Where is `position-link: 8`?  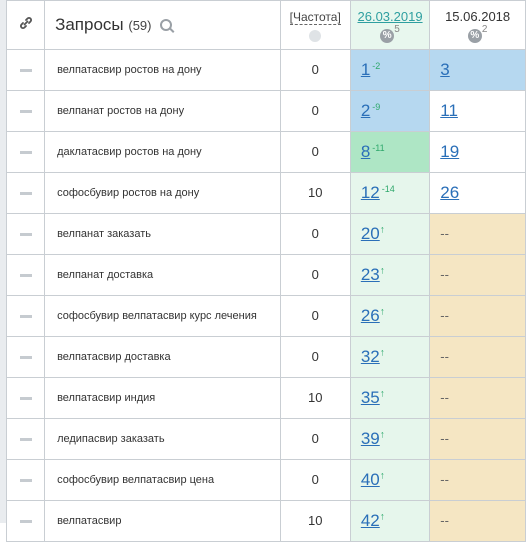 position-link: 8 is located at coordinates (365, 151).